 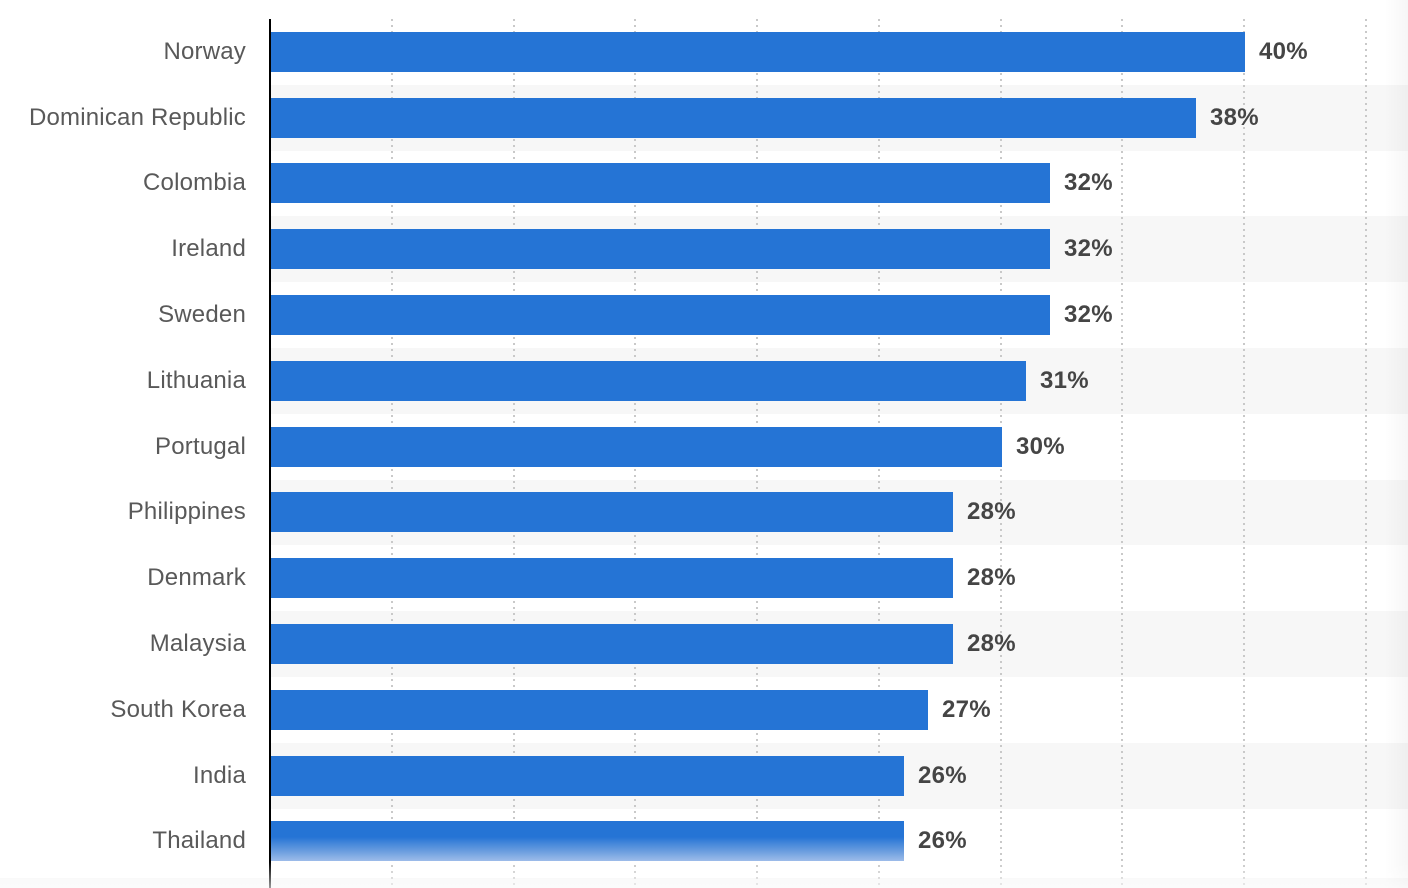 What do you see at coordinates (202, 315) in the screenshot?
I see `category-label: Sweden` at bounding box center [202, 315].